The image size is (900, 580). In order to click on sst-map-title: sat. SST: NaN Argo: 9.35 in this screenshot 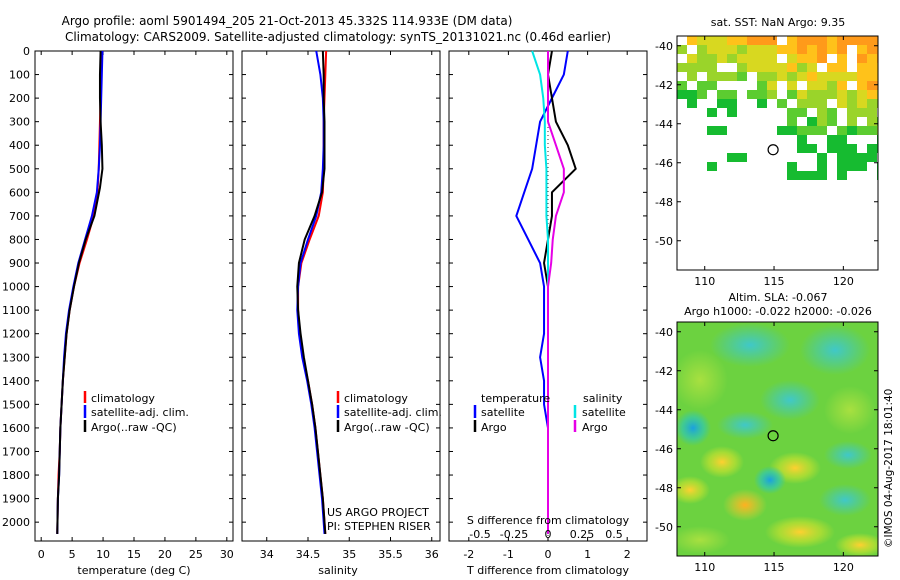, I will do `click(778, 22)`.